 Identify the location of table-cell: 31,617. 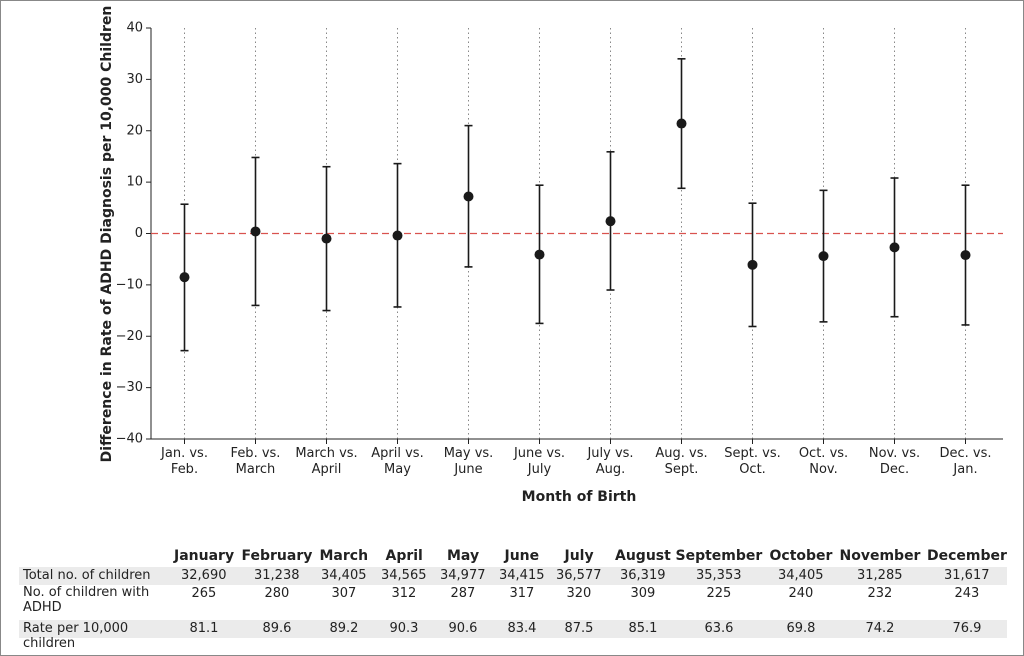
(967, 575).